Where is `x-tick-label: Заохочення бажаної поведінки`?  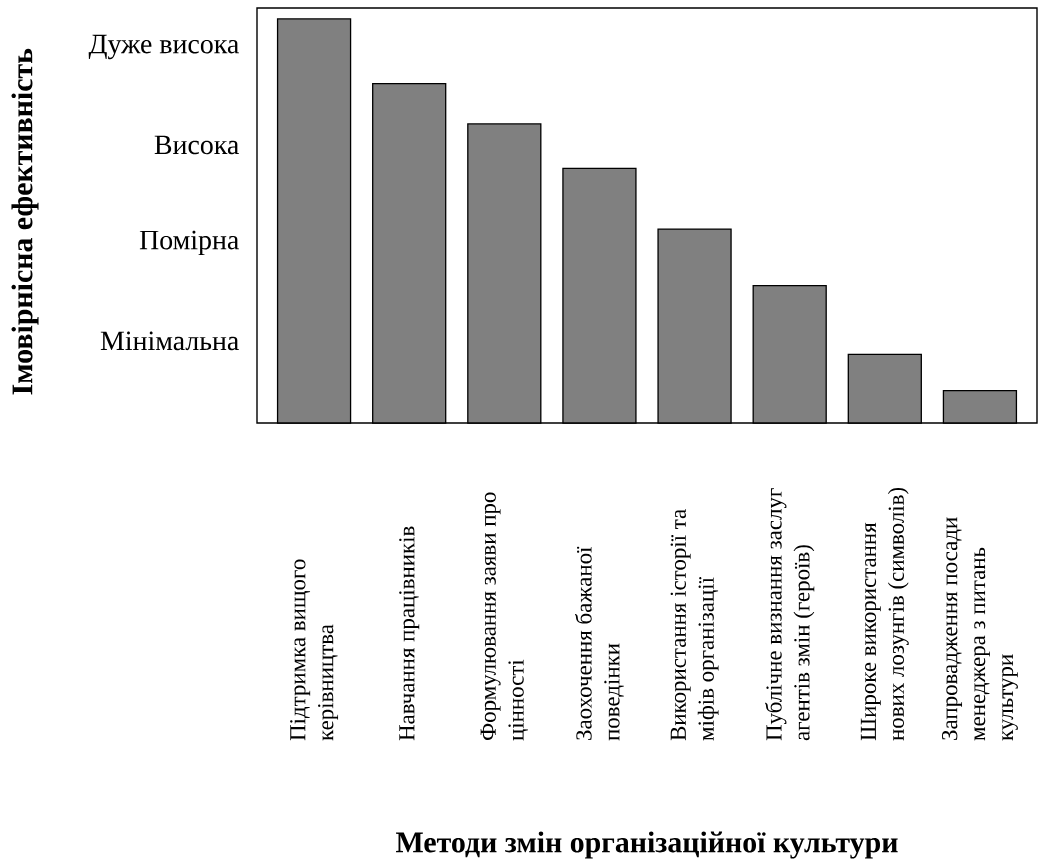 x-tick-label: Заохочення бажаної поведінки is located at coordinates (599, 643).